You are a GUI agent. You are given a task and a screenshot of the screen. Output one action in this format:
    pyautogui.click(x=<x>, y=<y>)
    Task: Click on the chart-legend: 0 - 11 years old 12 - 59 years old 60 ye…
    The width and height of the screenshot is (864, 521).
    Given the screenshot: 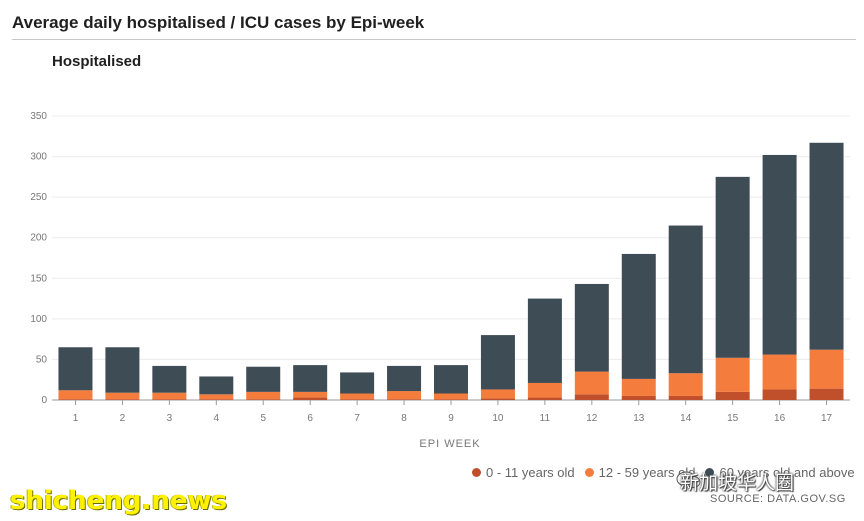 What is the action you would take?
    pyautogui.click(x=663, y=472)
    